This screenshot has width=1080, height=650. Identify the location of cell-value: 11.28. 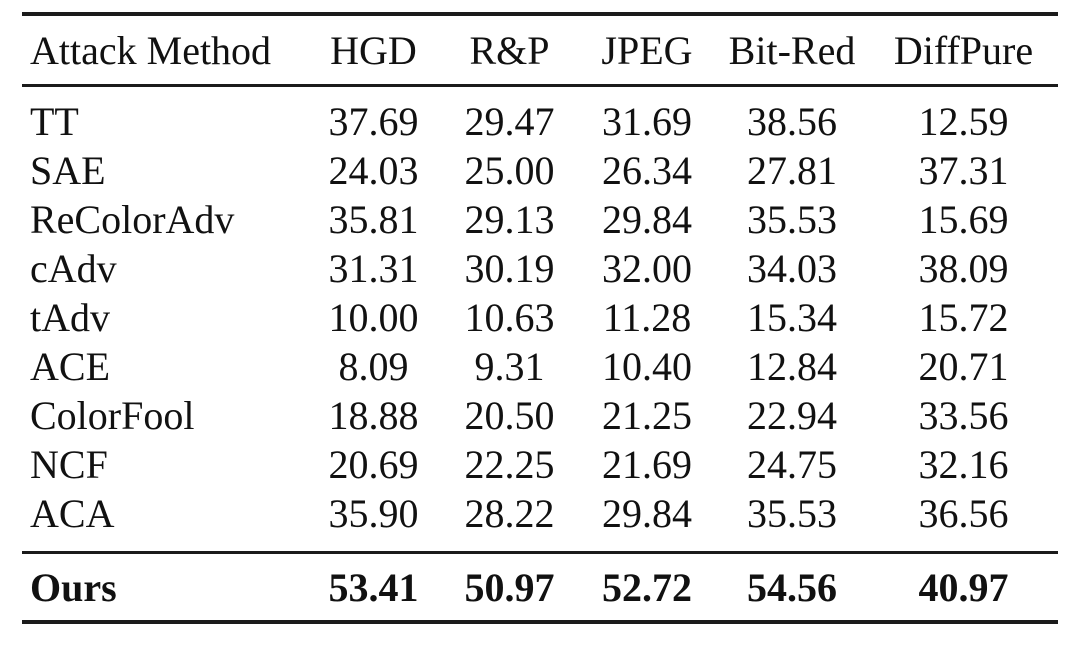
(647, 317).